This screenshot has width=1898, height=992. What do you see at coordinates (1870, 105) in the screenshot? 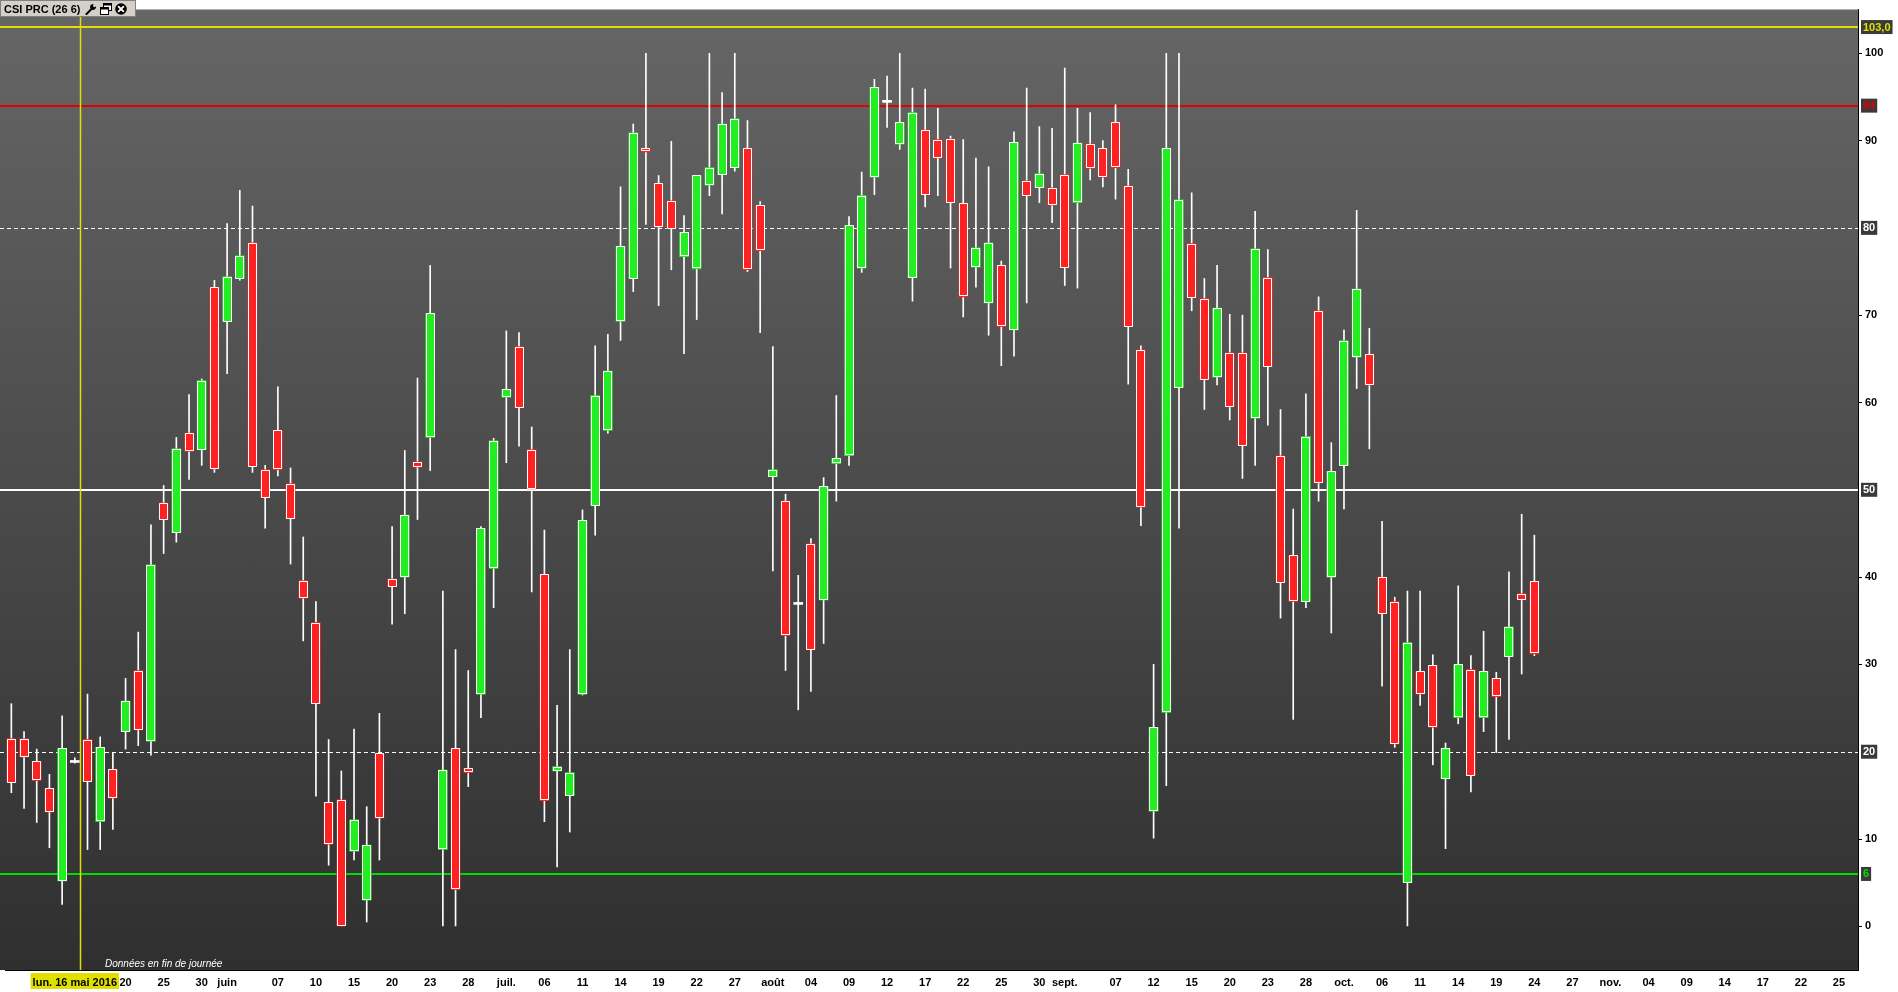
I see `ref-line-label: 94` at bounding box center [1870, 105].